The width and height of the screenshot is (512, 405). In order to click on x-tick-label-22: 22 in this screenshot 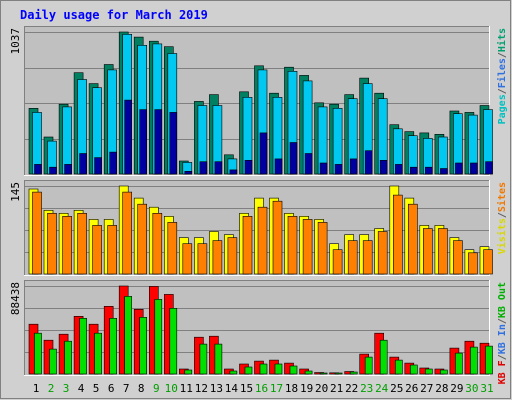, I will do `click(351, 388)`.